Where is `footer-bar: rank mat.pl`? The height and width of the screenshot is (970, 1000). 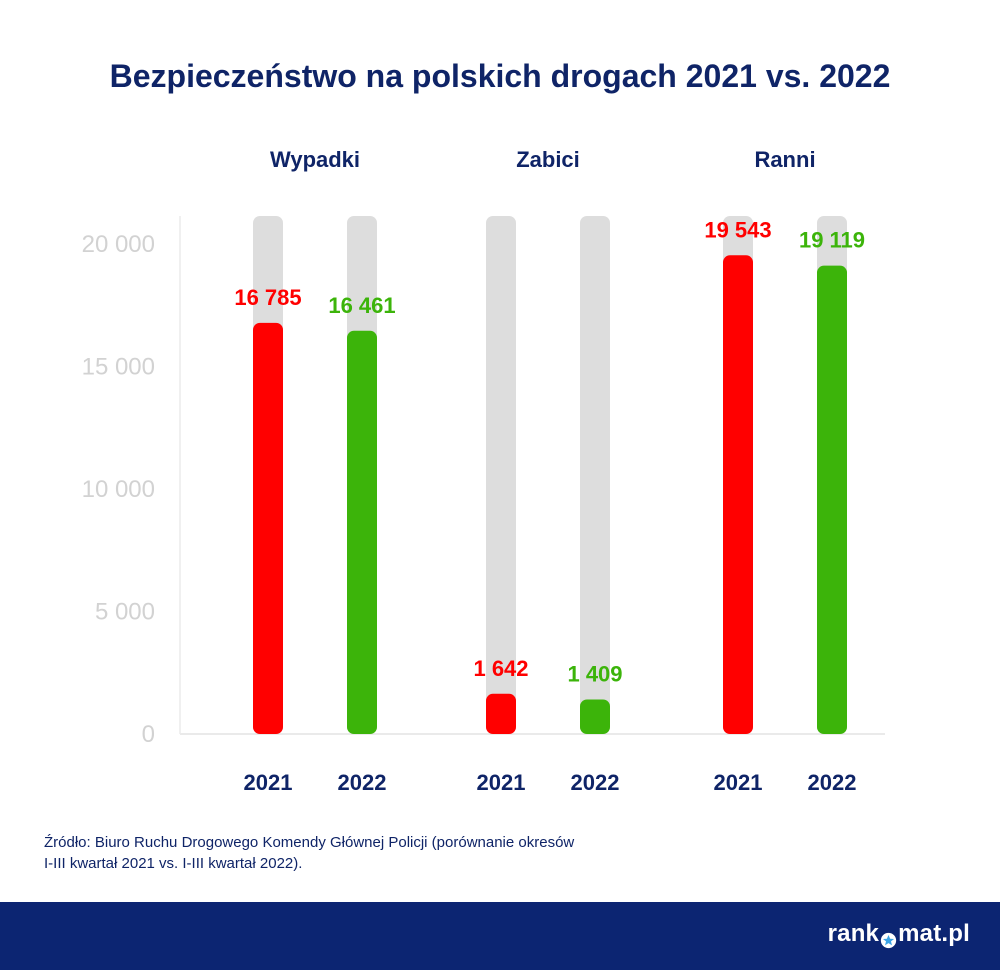 footer-bar: rank mat.pl is located at coordinates (500, 936).